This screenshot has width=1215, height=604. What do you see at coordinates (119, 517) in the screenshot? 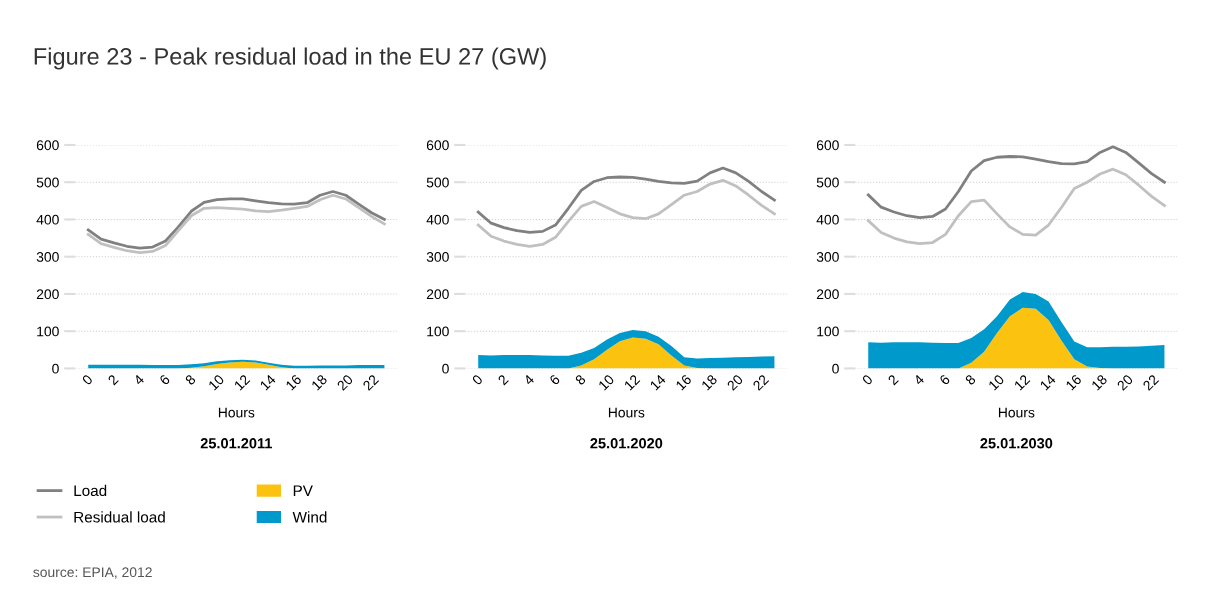
I see `legend-label: Residual load` at bounding box center [119, 517].